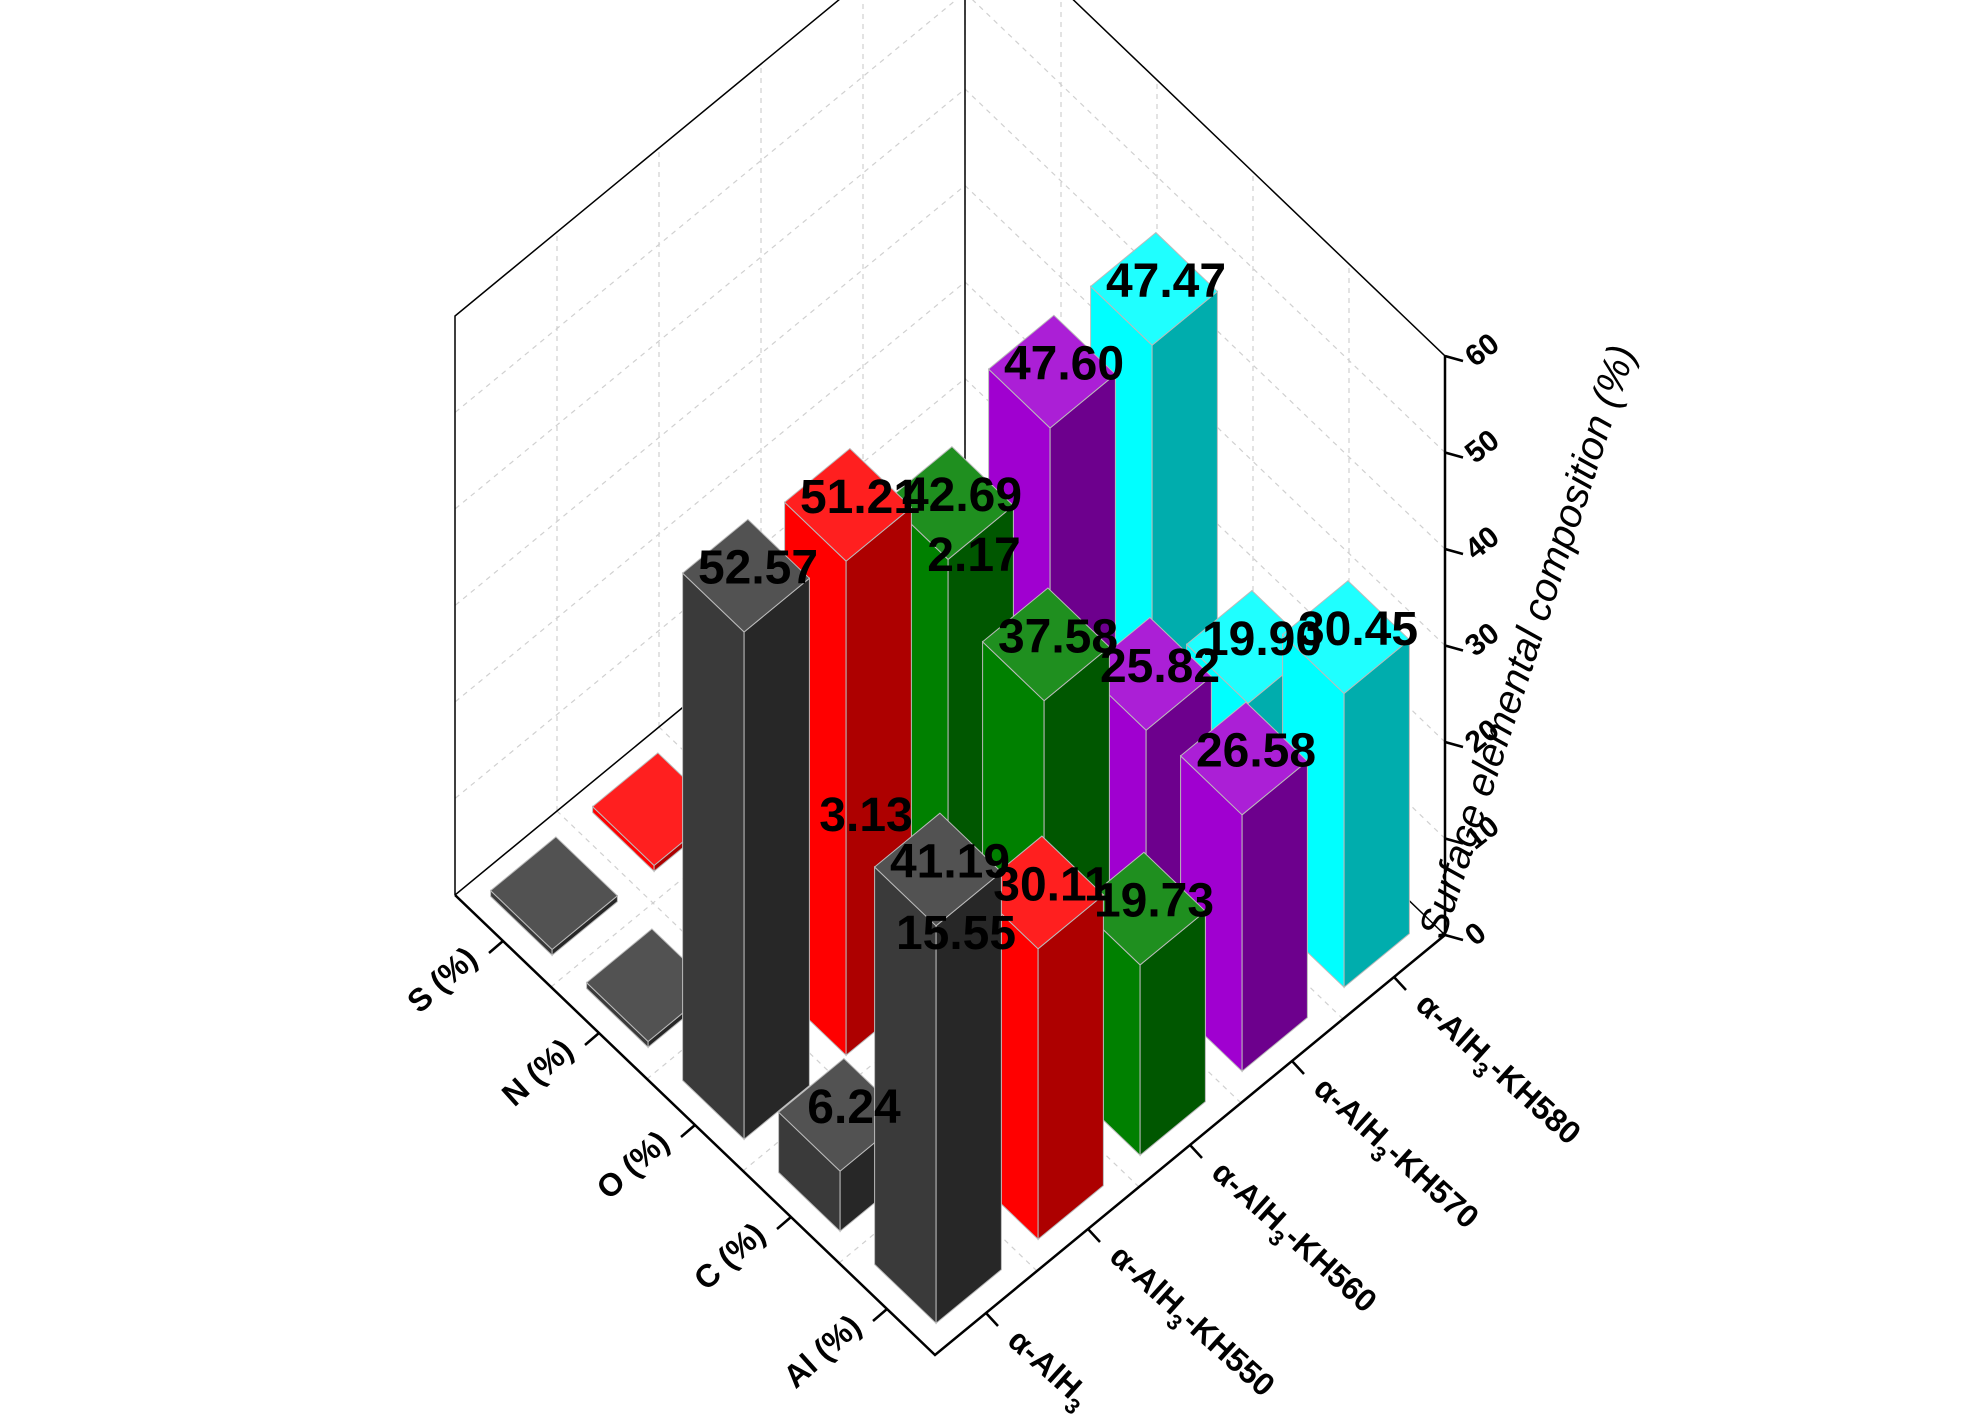 This screenshot has height=1417, width=1984. Describe the element at coordinates (1051, 884) in the screenshot. I see `bar-value-label: 30.11` at that location.